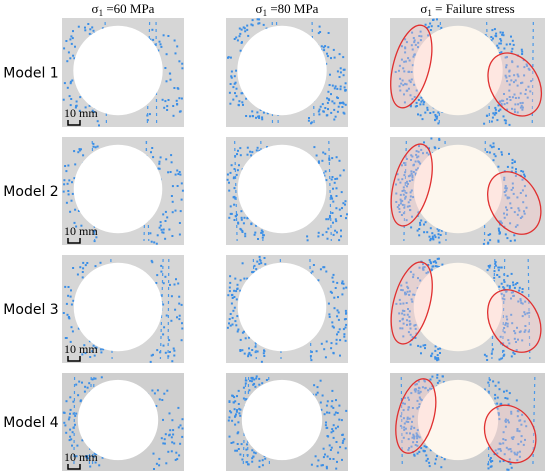  Describe the element at coordinates (81, 231) in the screenshot. I see `scale-label: 10 mm` at that location.